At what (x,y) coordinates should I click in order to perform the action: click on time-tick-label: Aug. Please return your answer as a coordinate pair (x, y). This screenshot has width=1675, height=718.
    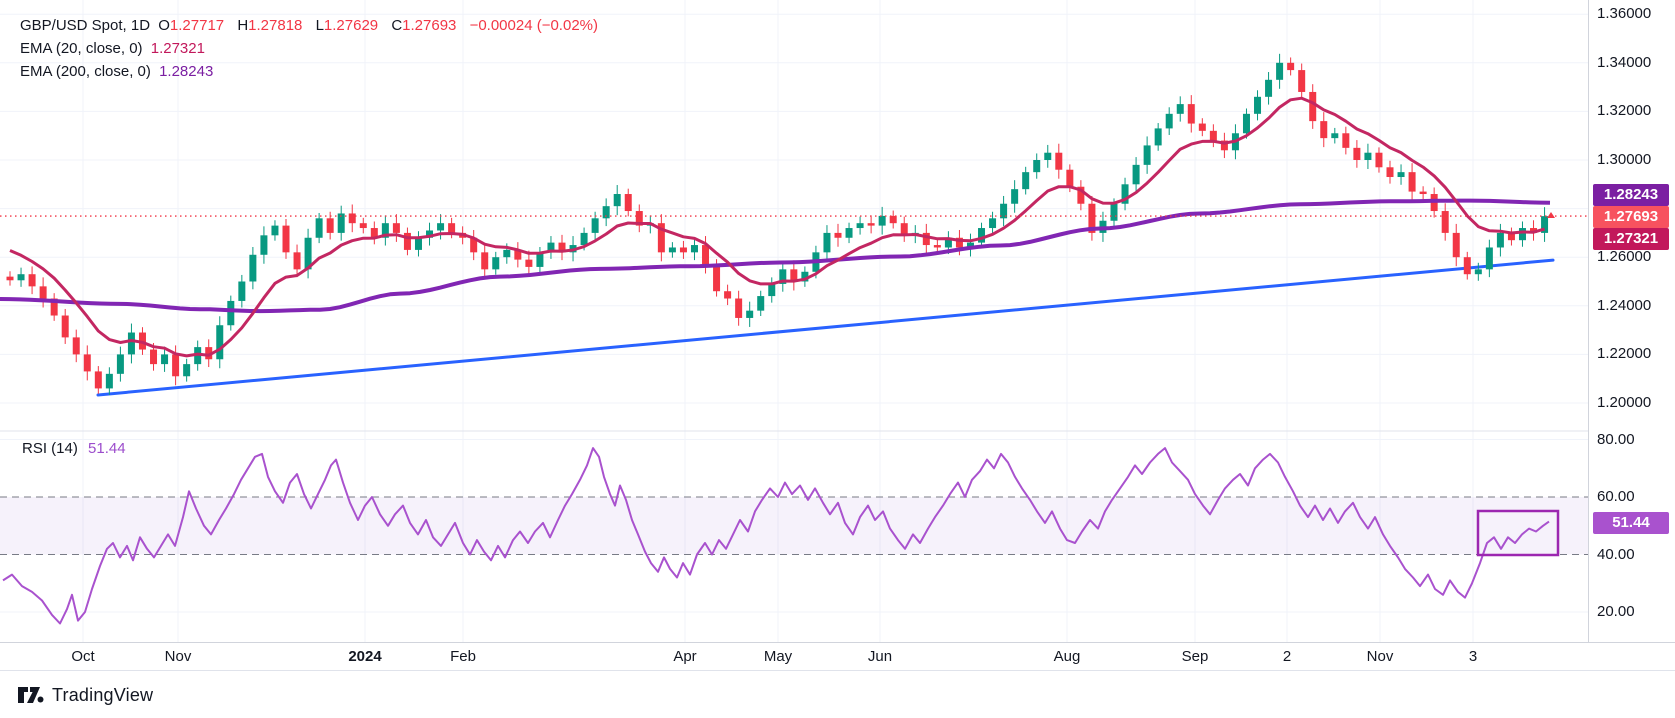
    Looking at the image, I should click on (1067, 656).